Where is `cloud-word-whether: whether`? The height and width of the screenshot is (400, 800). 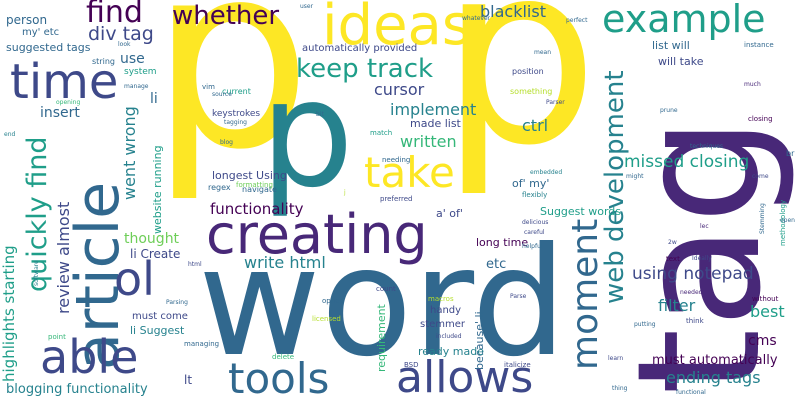 cloud-word-whether: whether is located at coordinates (226, 16).